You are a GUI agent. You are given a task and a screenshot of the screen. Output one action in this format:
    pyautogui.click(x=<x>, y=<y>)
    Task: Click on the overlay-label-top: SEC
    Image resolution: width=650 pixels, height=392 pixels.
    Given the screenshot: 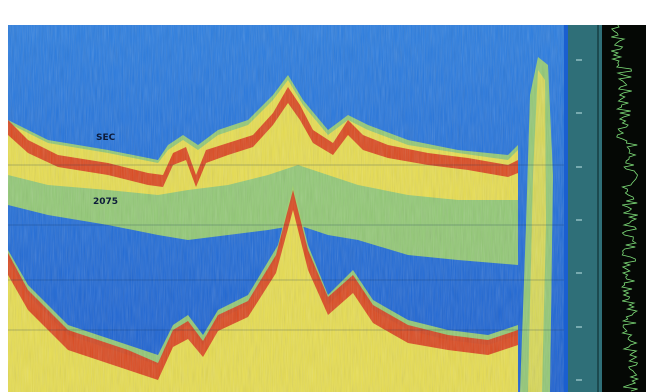 What is the action you would take?
    pyautogui.click(x=106, y=138)
    